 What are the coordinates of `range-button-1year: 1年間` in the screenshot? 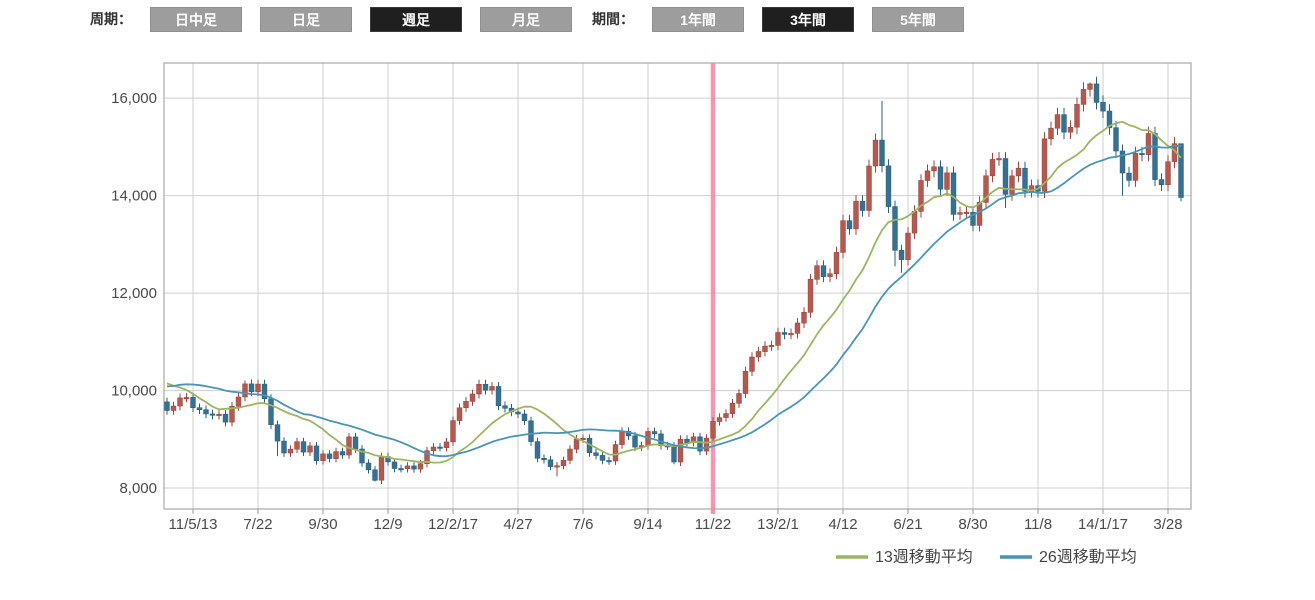 It's located at (698, 19).